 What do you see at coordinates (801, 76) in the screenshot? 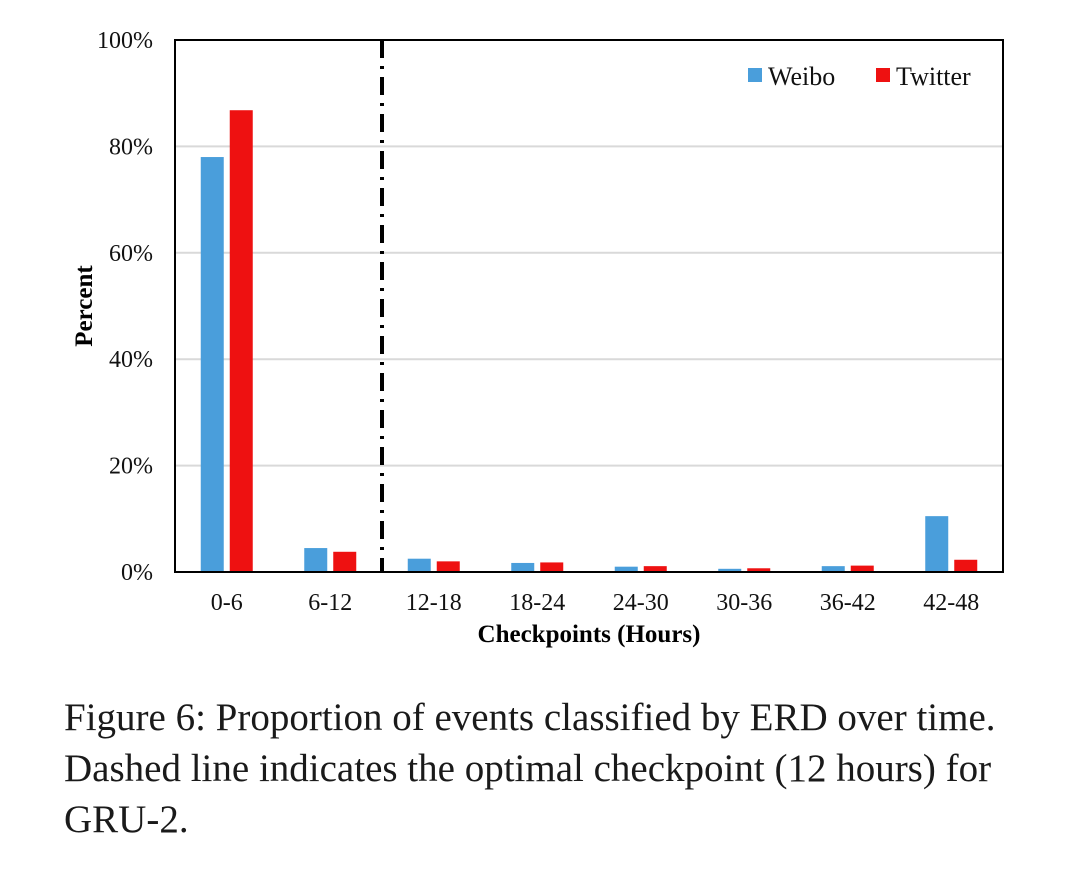
I see `legend-label-weibo: Weibo` at bounding box center [801, 76].